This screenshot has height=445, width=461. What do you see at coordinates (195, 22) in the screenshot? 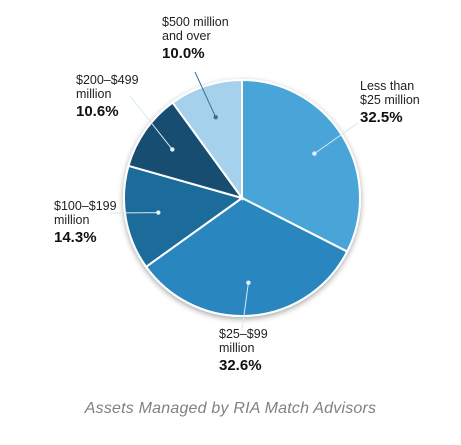
I see `slice-label-line: $500 million` at bounding box center [195, 22].